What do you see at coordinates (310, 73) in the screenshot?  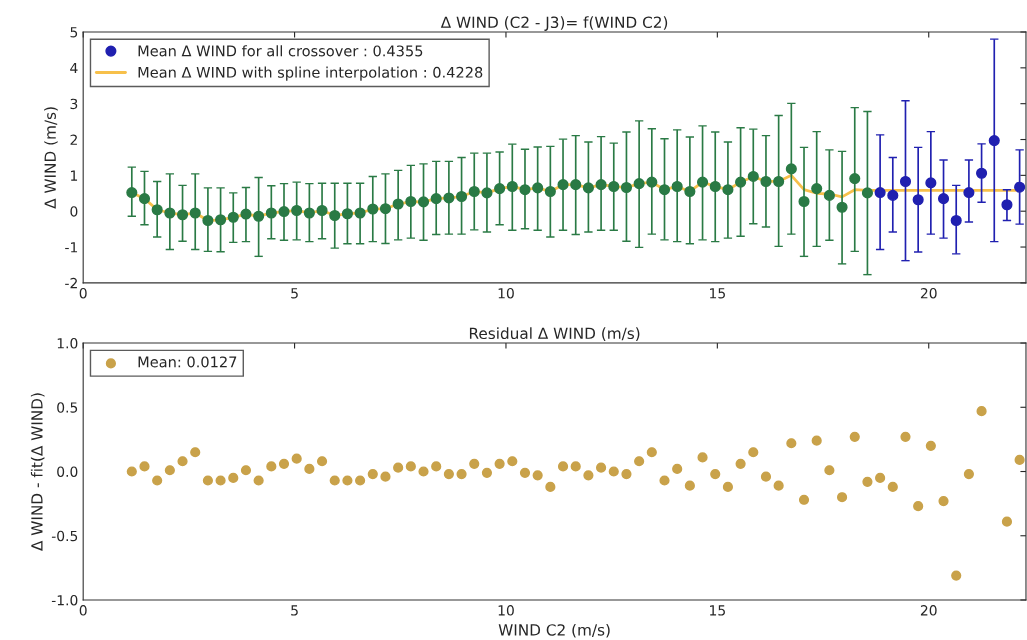 I see `legend-label: Mean Δ WIND with spline interpolation : 0.4228` at bounding box center [310, 73].